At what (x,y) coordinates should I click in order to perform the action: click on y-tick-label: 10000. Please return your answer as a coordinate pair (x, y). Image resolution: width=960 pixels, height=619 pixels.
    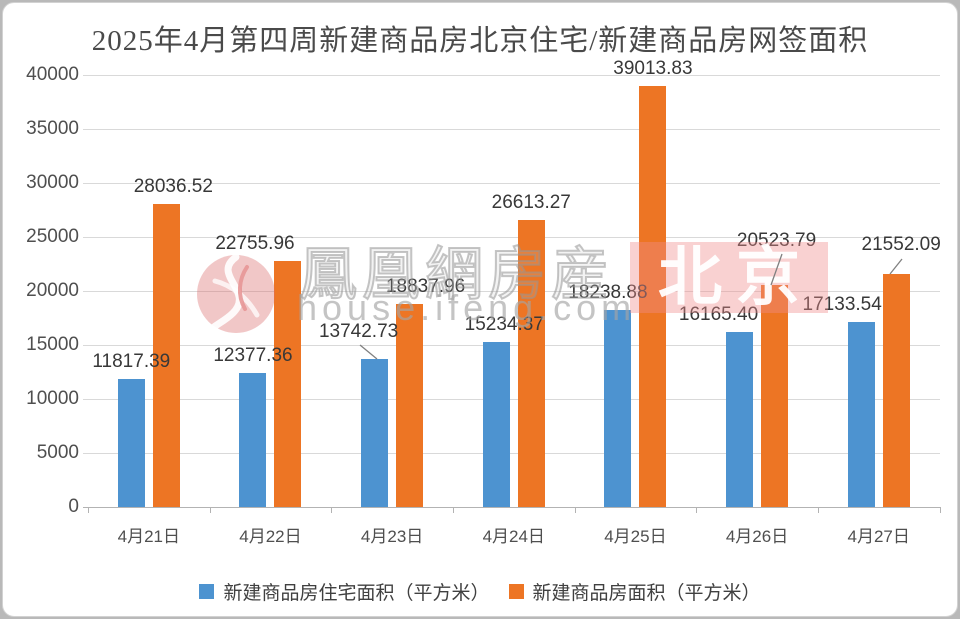
    Looking at the image, I should click on (52, 398).